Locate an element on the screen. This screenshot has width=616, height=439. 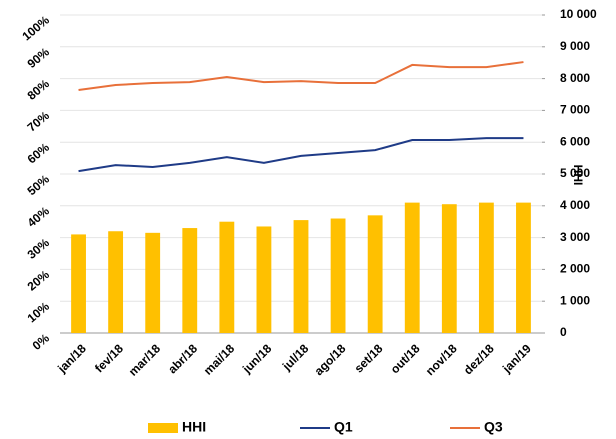
x-tick-label: jun/18 is located at coordinates (256, 358).